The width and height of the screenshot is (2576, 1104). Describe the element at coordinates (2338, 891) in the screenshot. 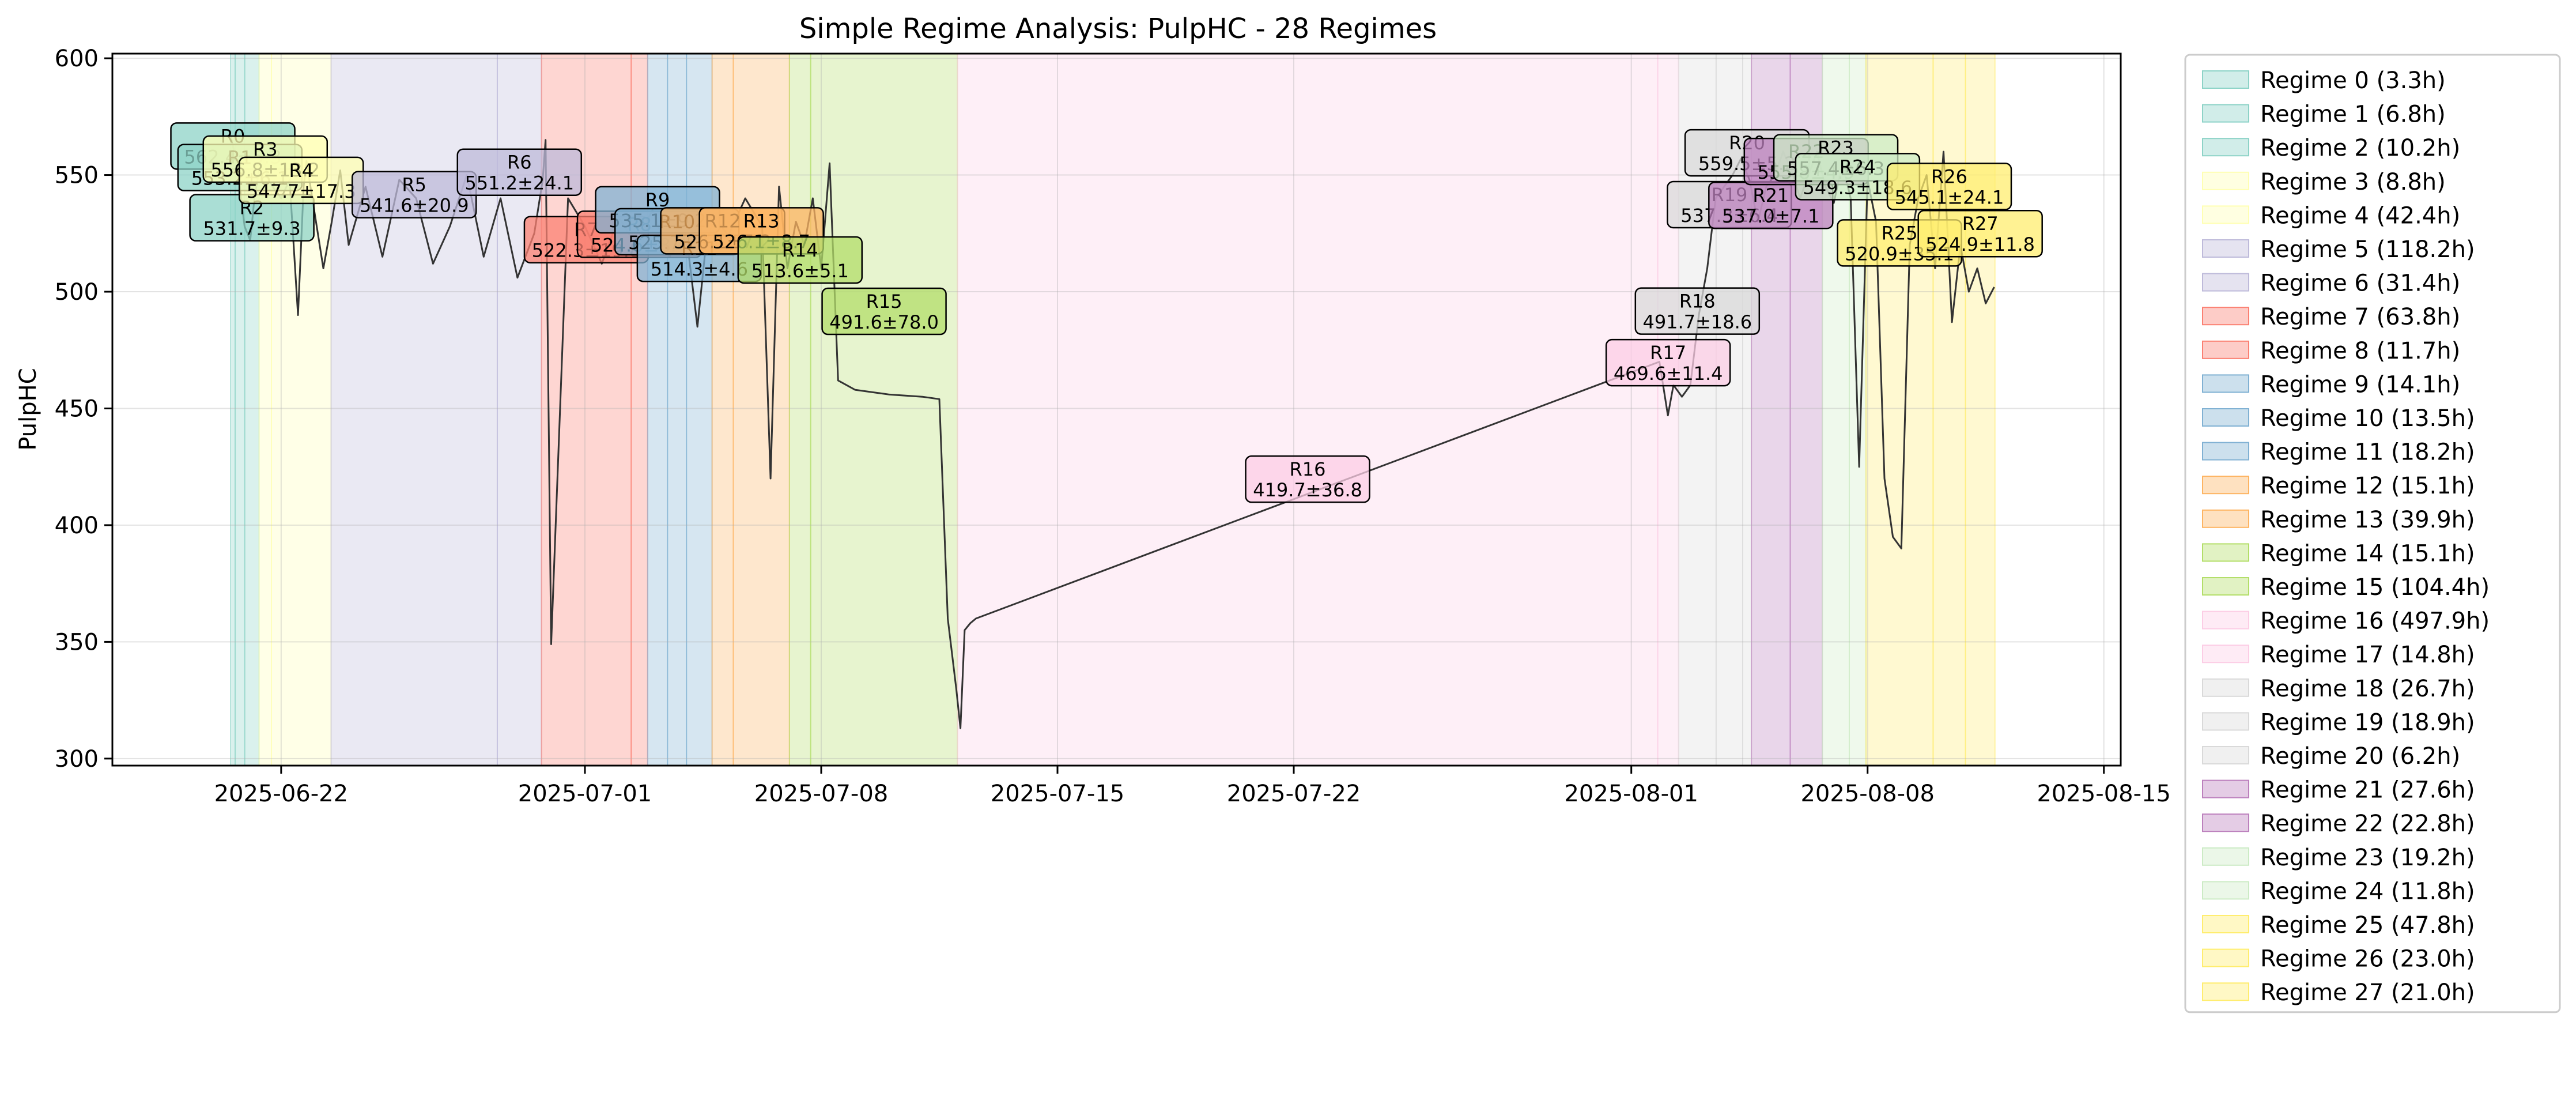

I see `legend-item-24: Regime 24 (11.8h)` at that location.